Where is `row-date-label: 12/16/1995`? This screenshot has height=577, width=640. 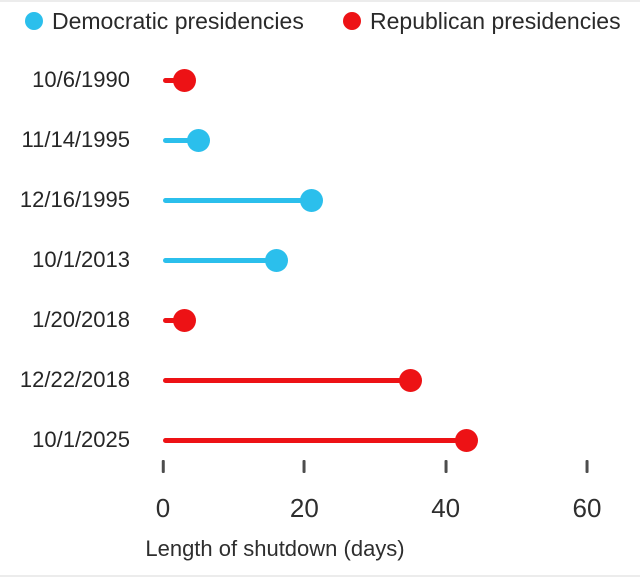
row-date-label: 12/16/1995 is located at coordinates (74, 199).